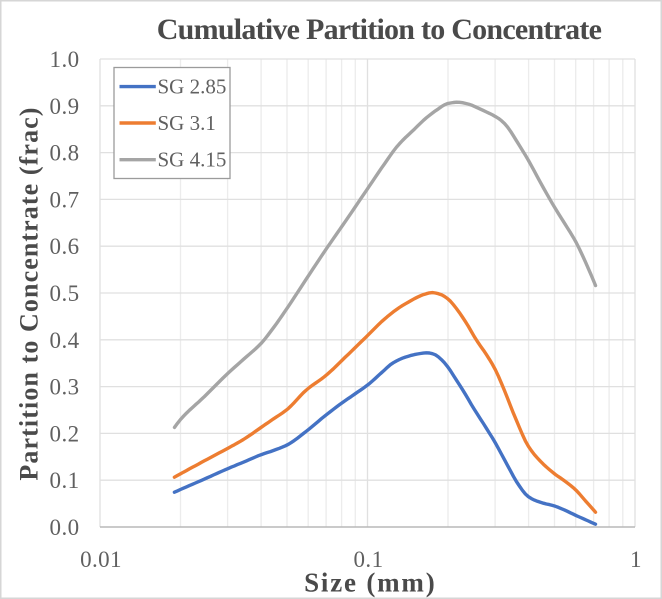 This screenshot has width=662, height=599. Describe the element at coordinates (65, 433) in the screenshot. I see `svg-text: 0.2` at that location.